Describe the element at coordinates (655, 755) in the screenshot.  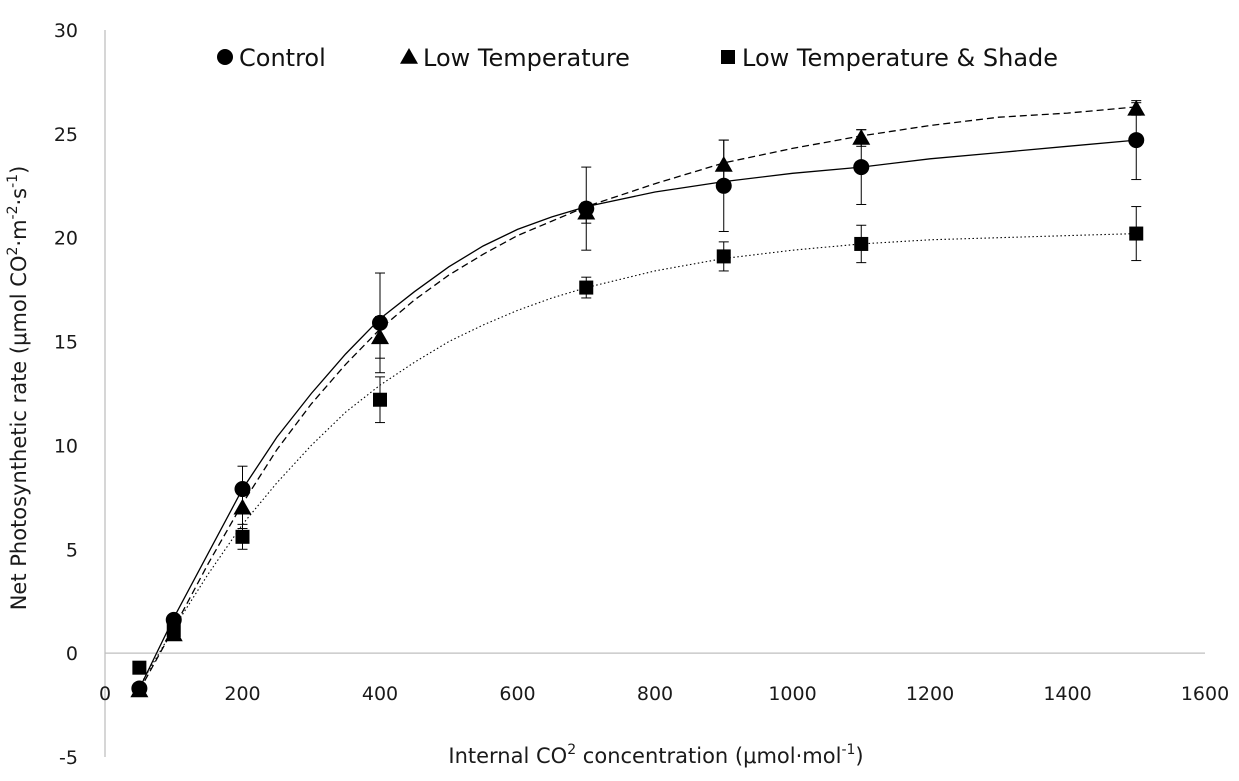
I see `x-axis-title: Internal CO2 concentration (μmol·mol-1)` at that location.